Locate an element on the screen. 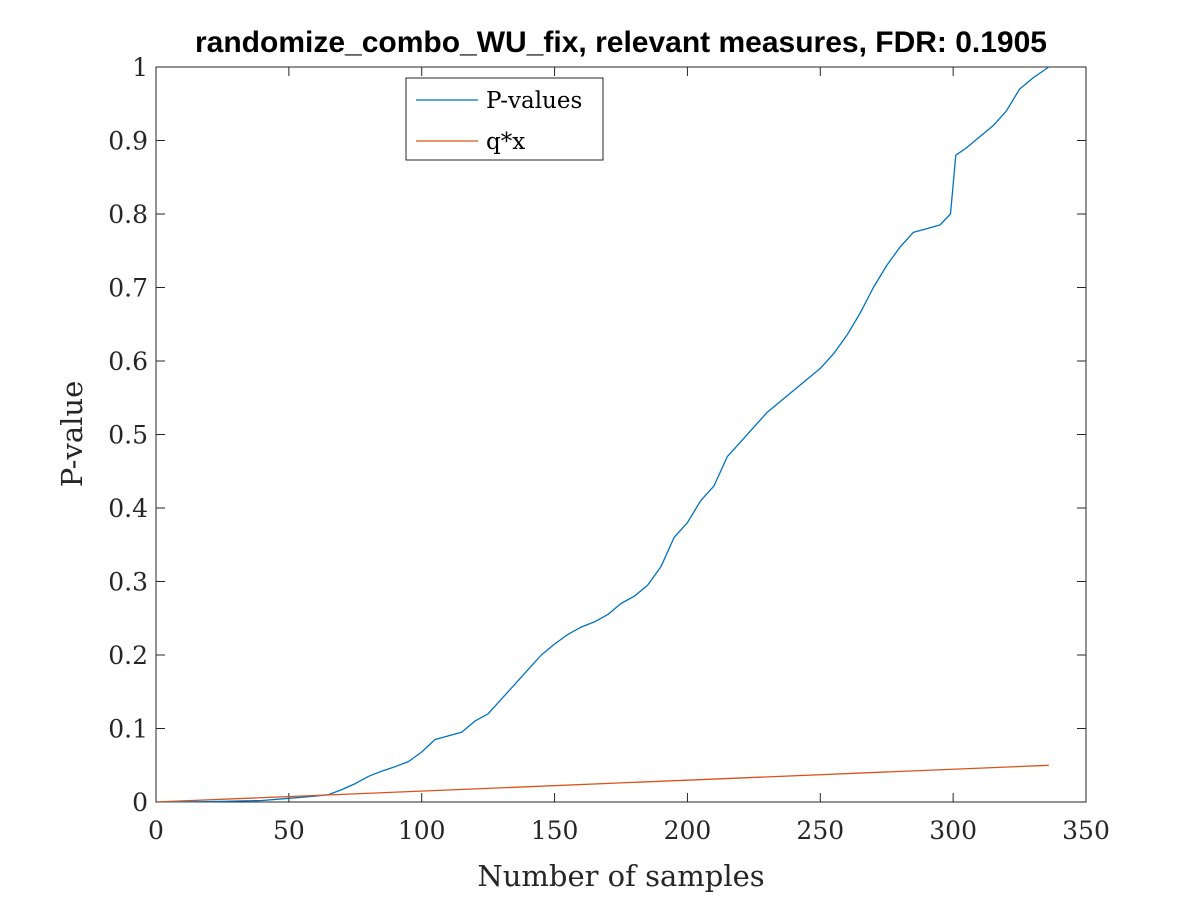 Image resolution: width=1200 pixels, height=900 pixels. legend-box is located at coordinates (504, 119).